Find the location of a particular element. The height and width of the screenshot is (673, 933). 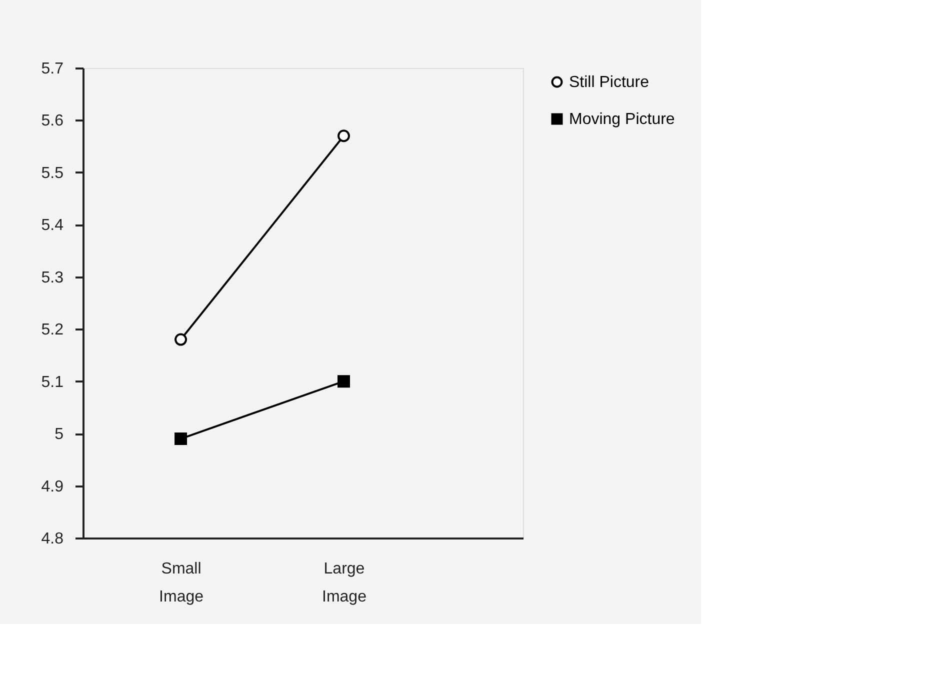

y-tick-label: 5 is located at coordinates (59, 435).